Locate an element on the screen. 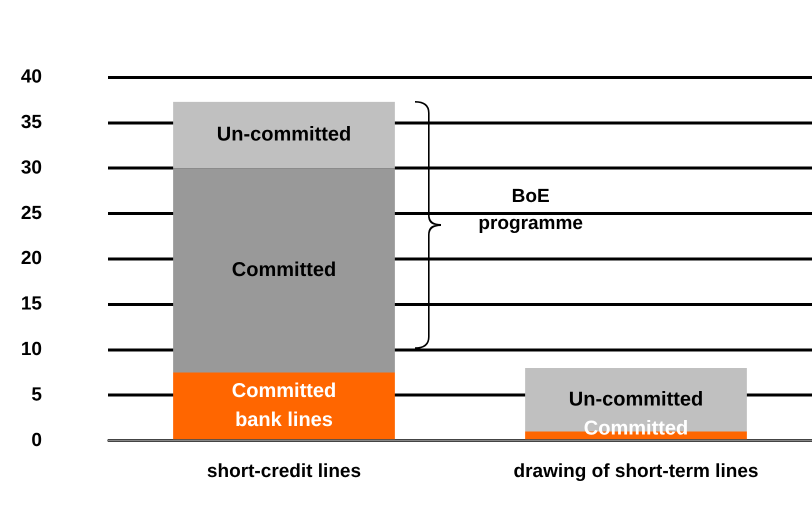  x-tick-label: drawing of short-term lines is located at coordinates (636, 471).